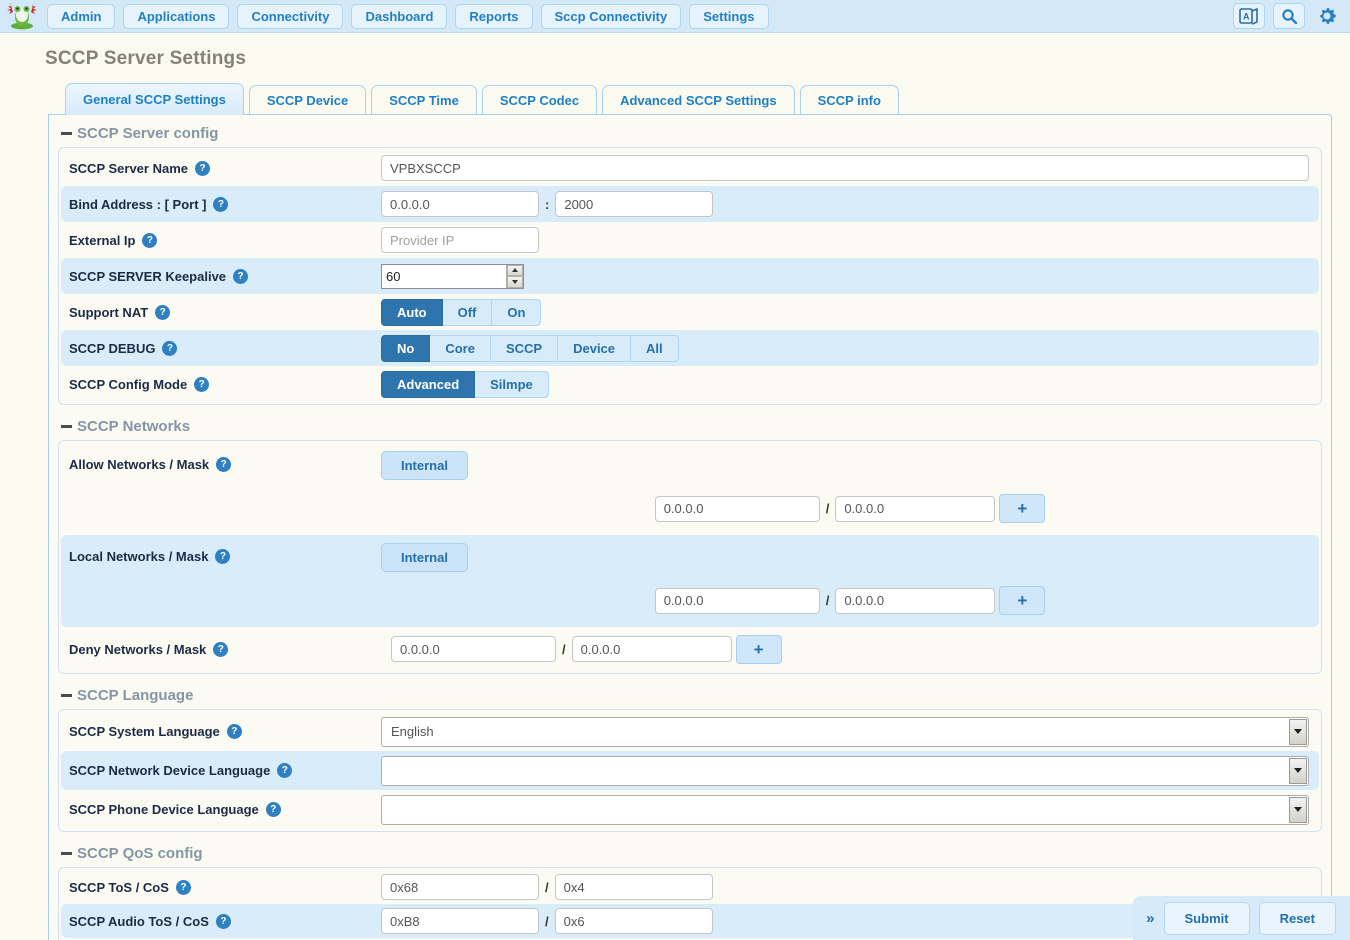 The height and width of the screenshot is (940, 1350). What do you see at coordinates (146, 58) in the screenshot?
I see `page-title: SCCP Server Settings` at bounding box center [146, 58].